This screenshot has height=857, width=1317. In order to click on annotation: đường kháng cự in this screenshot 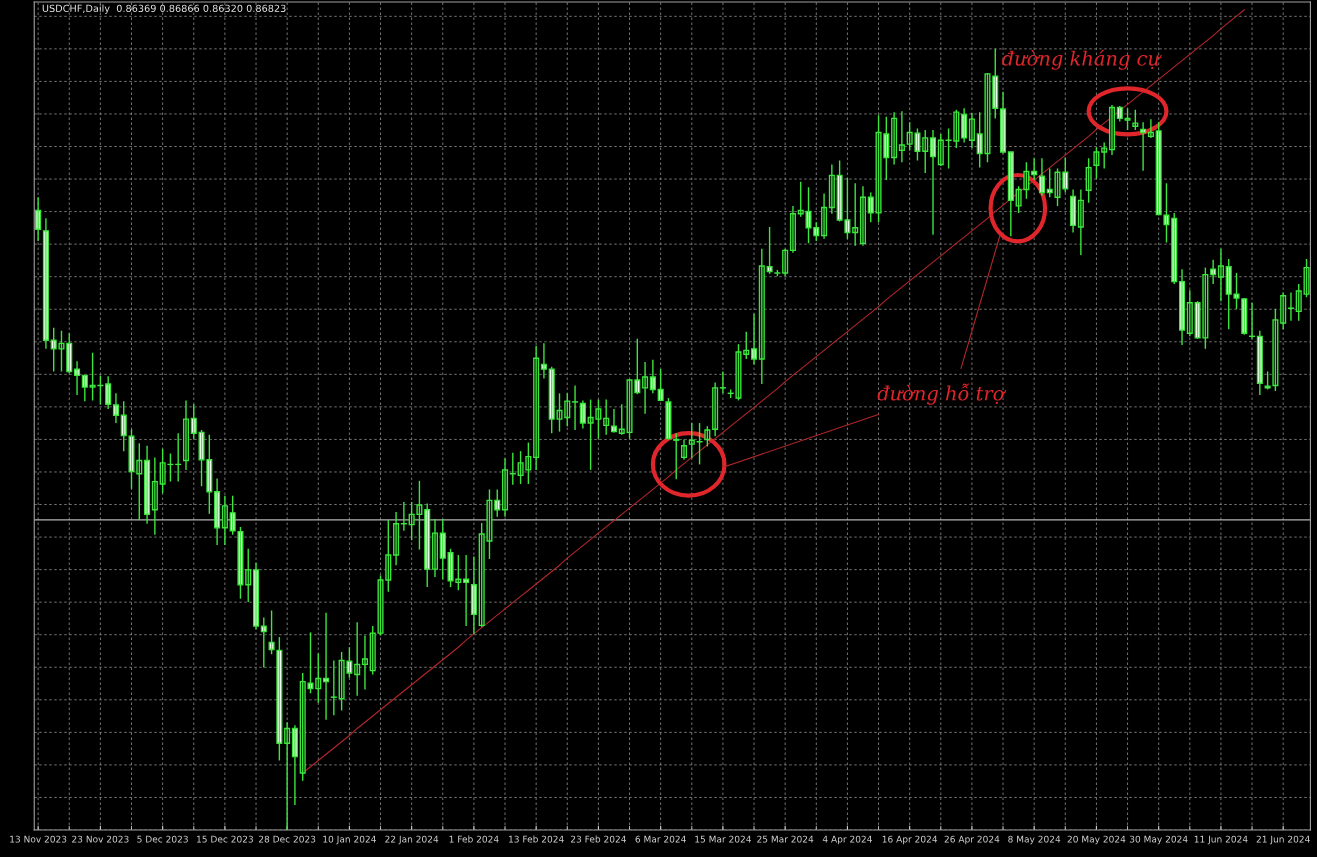, I will do `click(1082, 59)`.